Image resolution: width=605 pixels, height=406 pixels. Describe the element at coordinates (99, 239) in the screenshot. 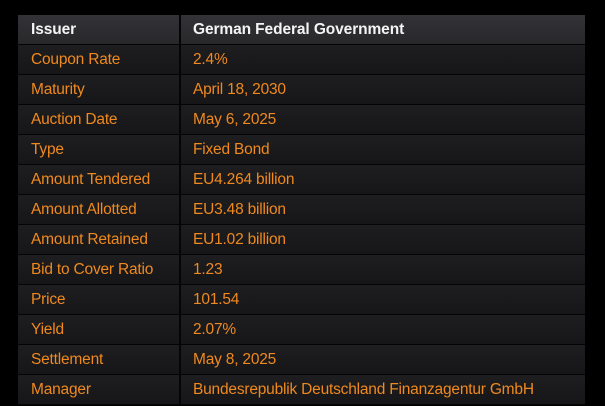

I see `row-label: Amount Retained` at that location.